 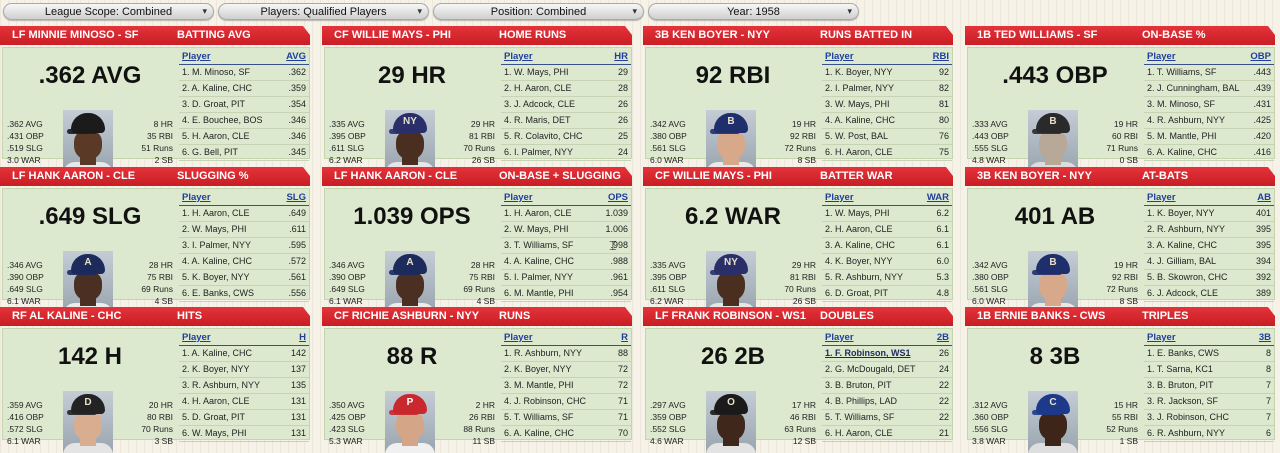 I want to click on leader-row: 1. T. Williams, SF .443, so click(x=1209, y=73).